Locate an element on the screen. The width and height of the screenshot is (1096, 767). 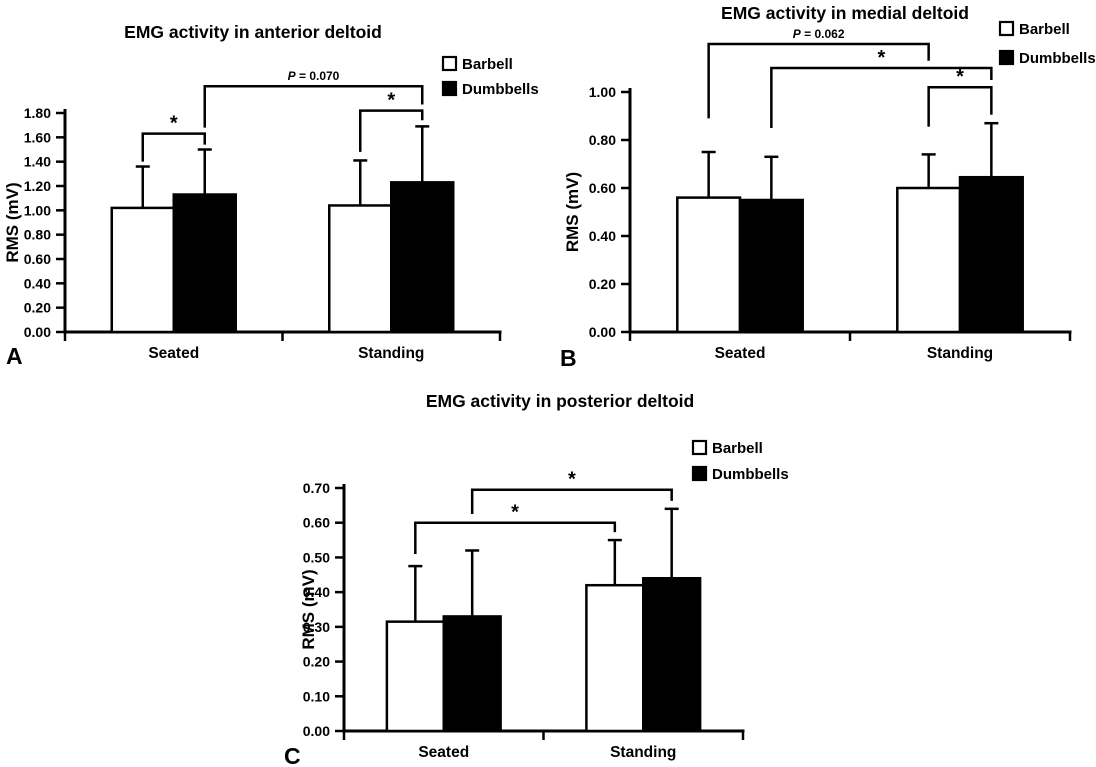
panel-letter: C is located at coordinates (292, 755).